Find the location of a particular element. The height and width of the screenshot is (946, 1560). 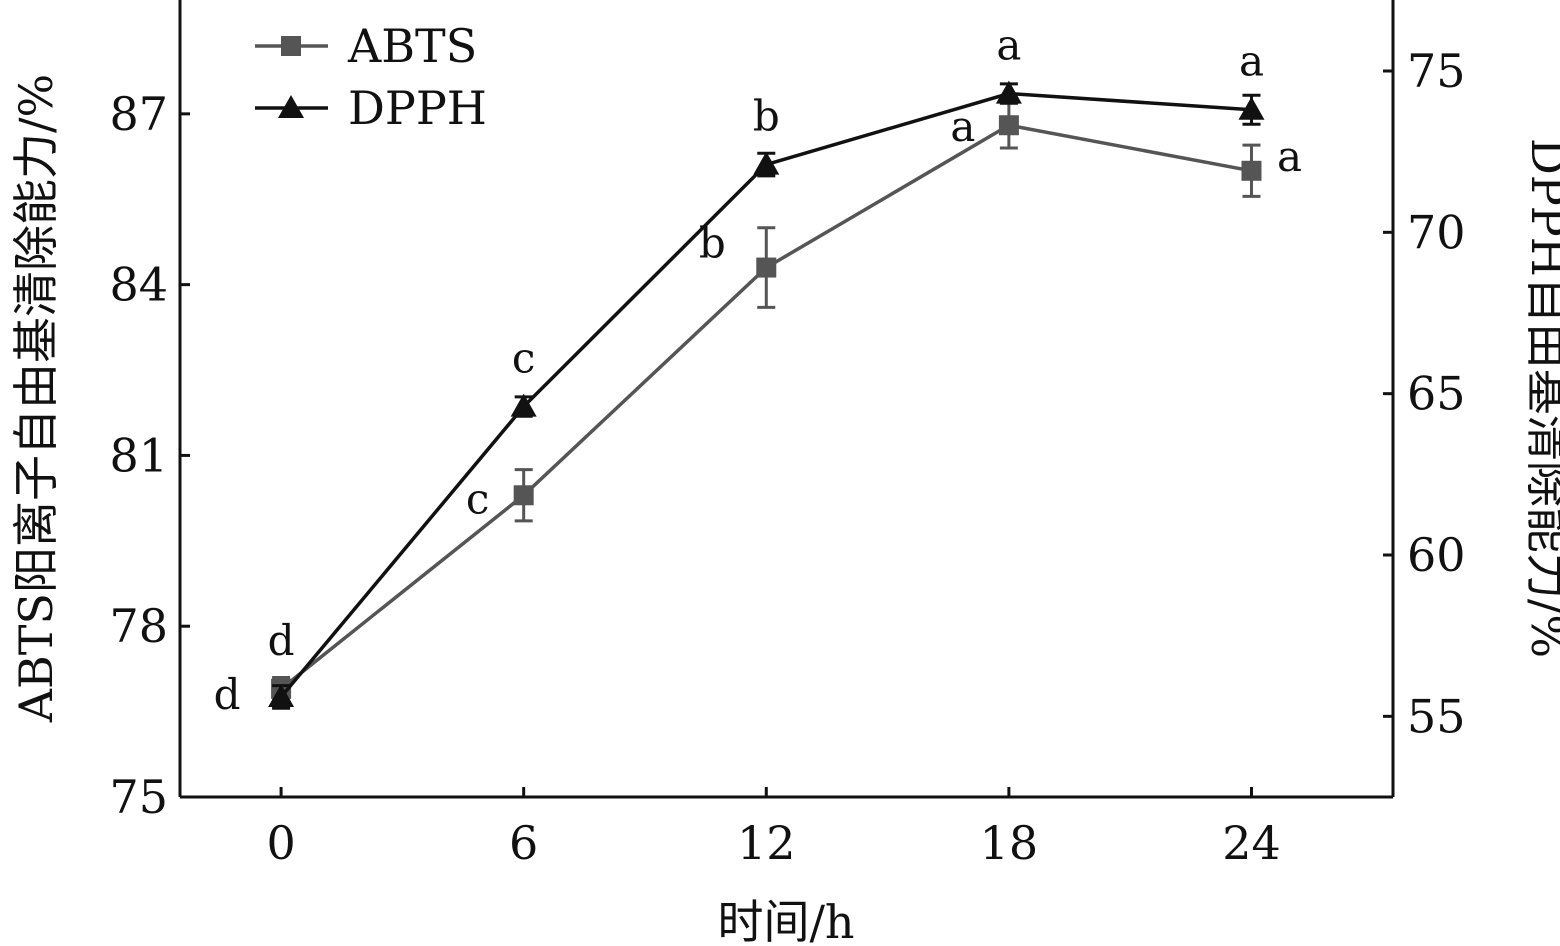

legend-label-abts: ABTS is located at coordinates (412, 46).